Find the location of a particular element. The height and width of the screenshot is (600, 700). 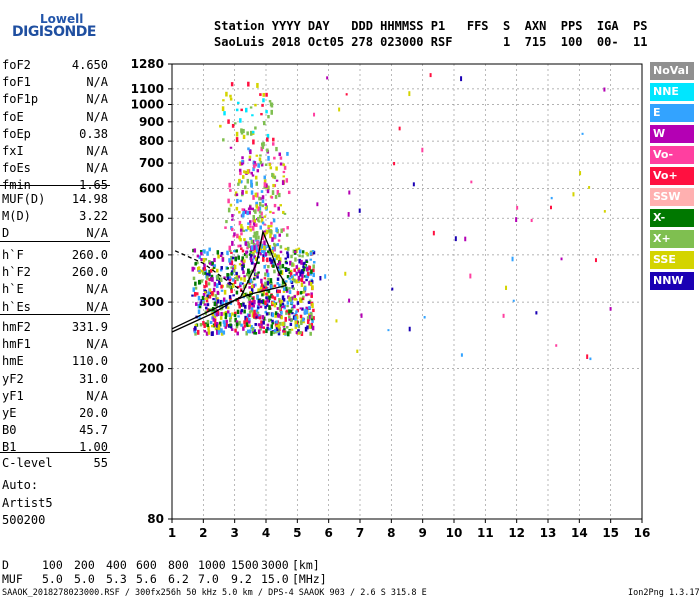

param-name: foF1 is located at coordinates (16, 82).